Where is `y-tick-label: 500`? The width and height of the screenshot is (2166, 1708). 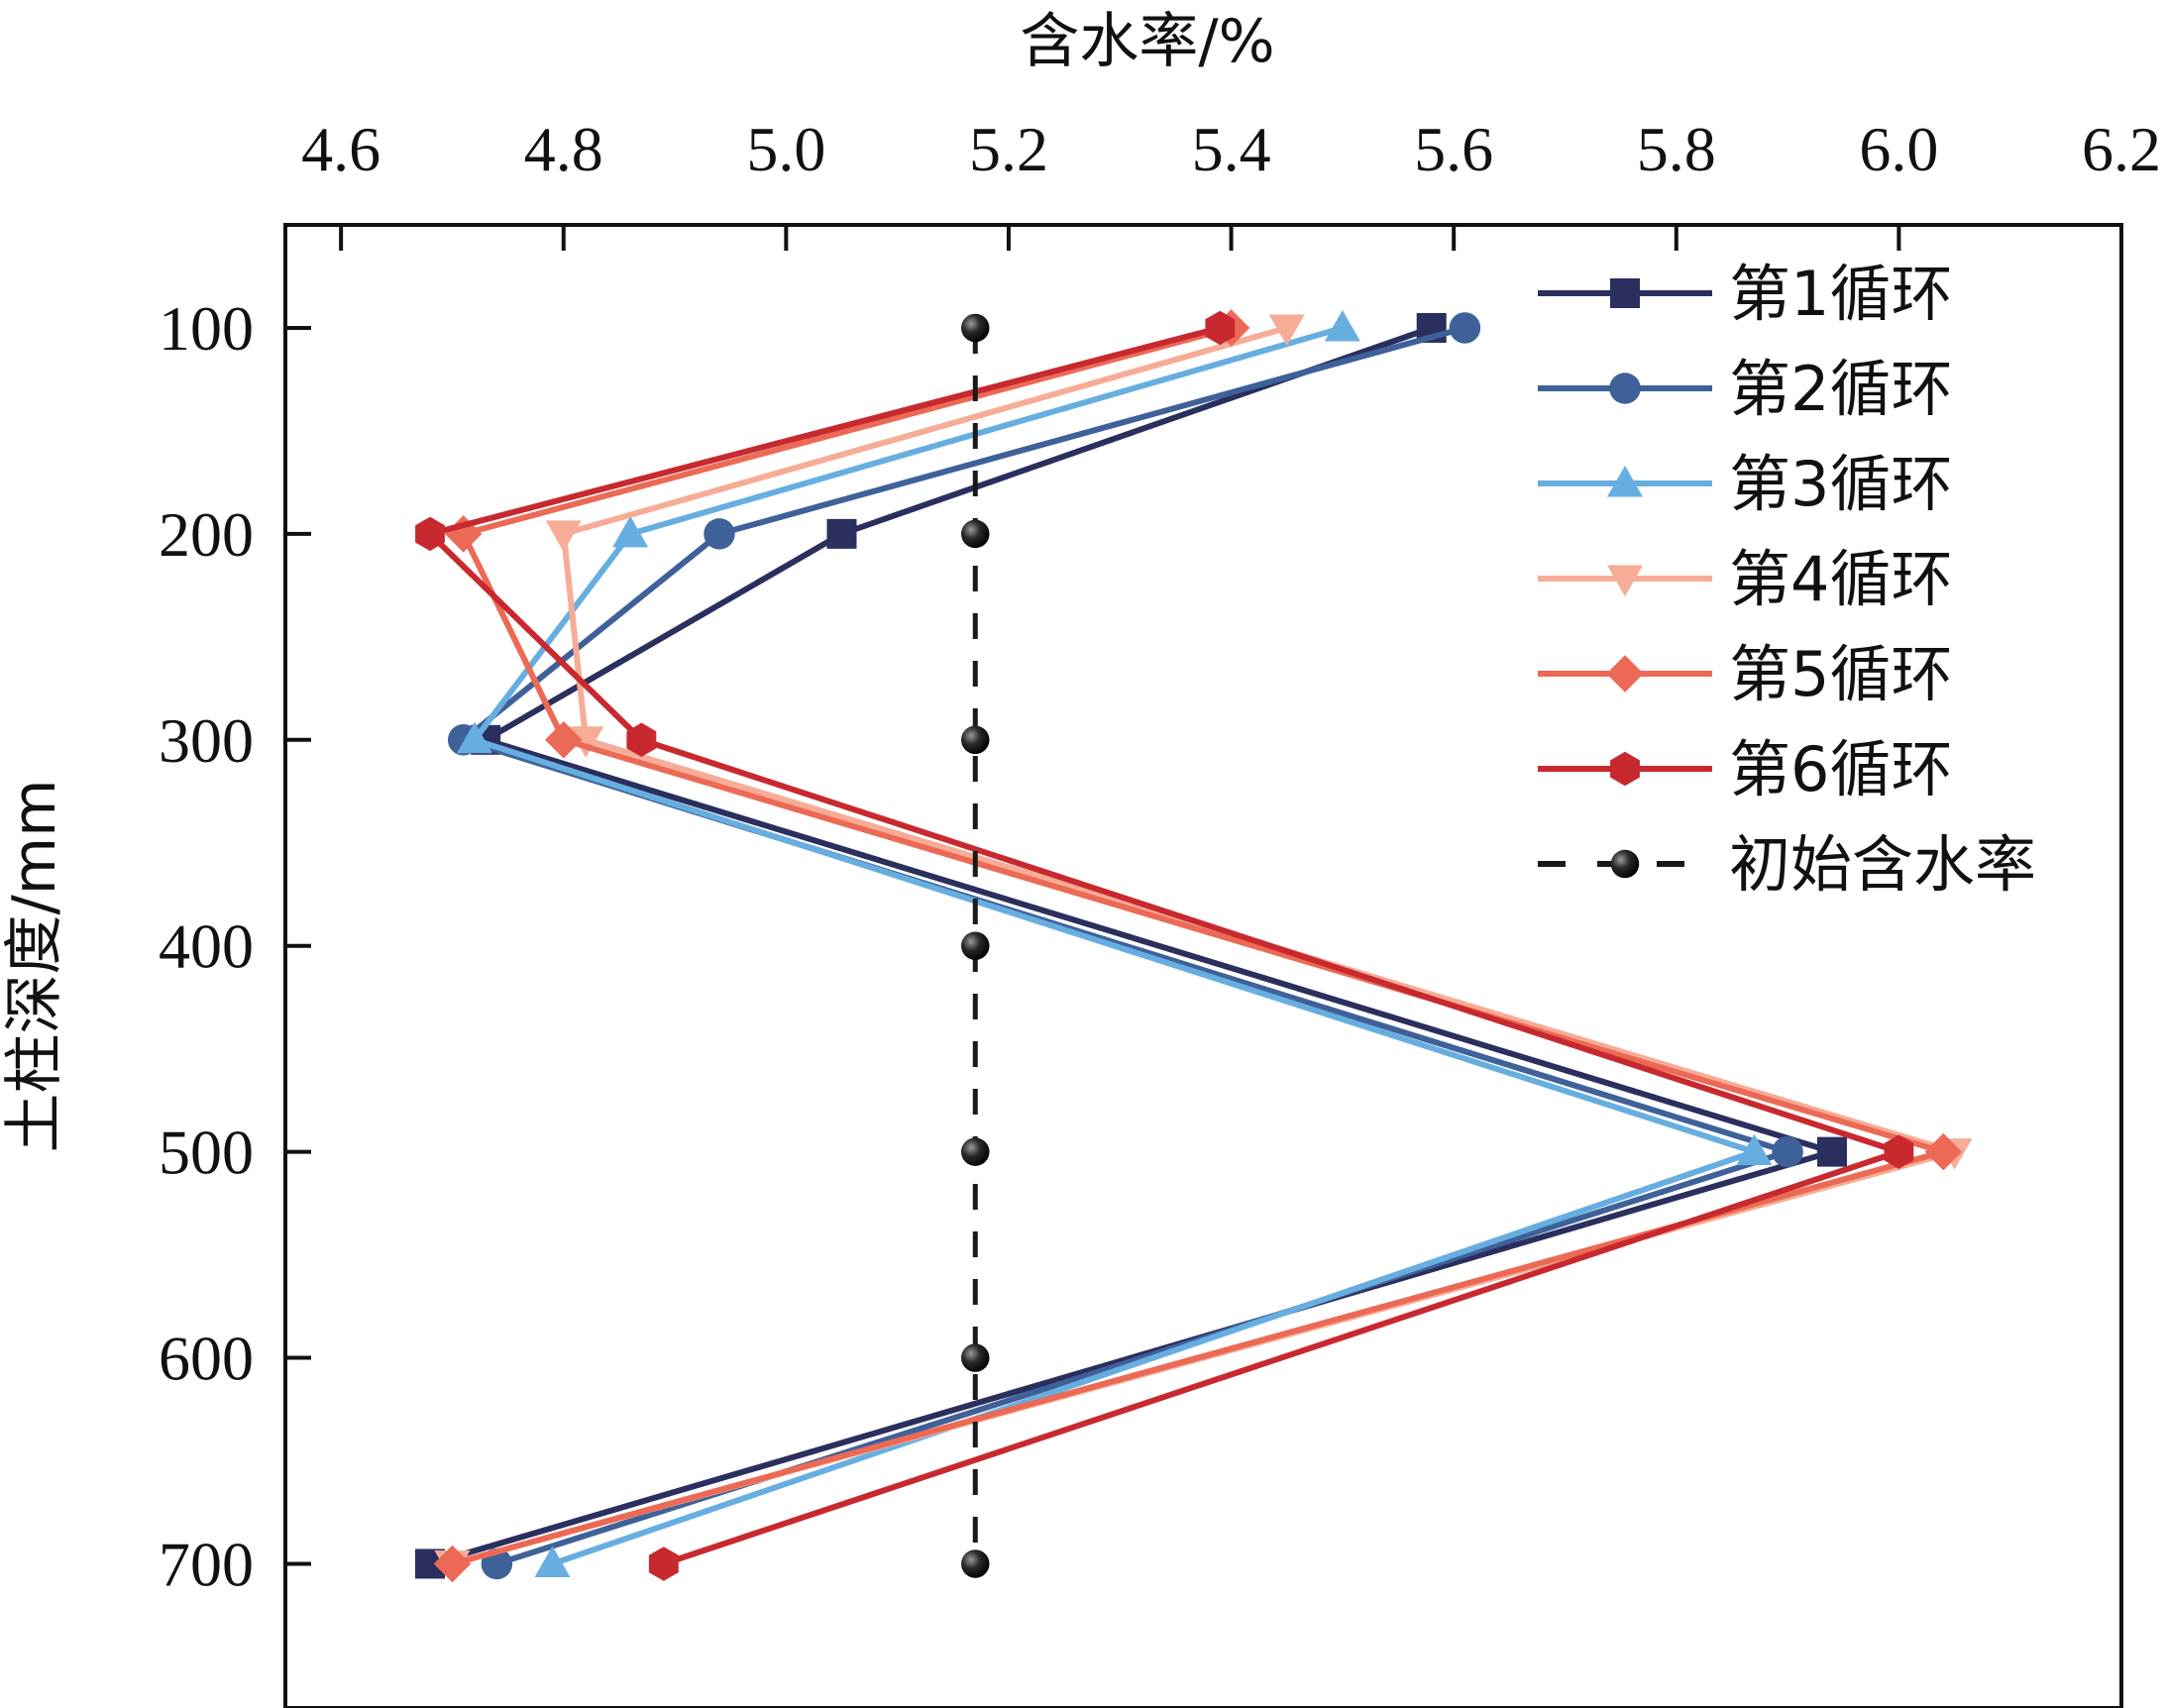 y-tick-label: 500 is located at coordinates (206, 1153).